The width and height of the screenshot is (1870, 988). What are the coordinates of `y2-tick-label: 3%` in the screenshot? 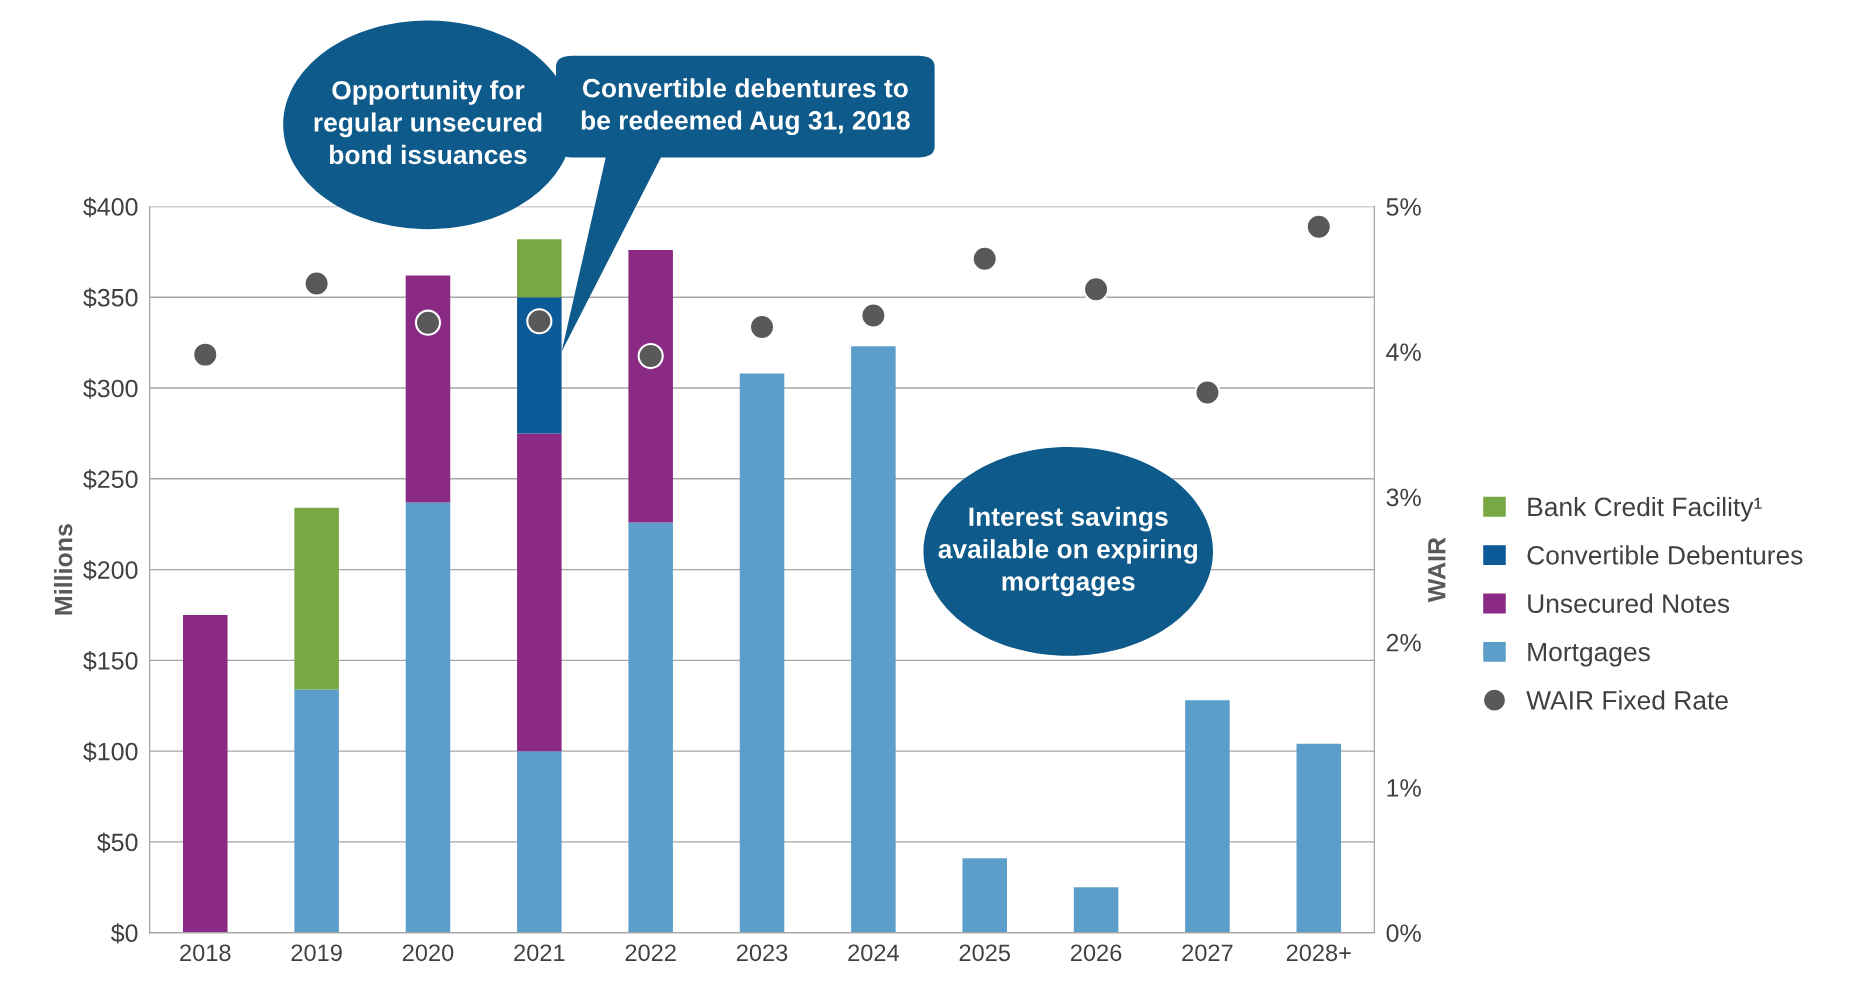 It's located at (1403, 497).